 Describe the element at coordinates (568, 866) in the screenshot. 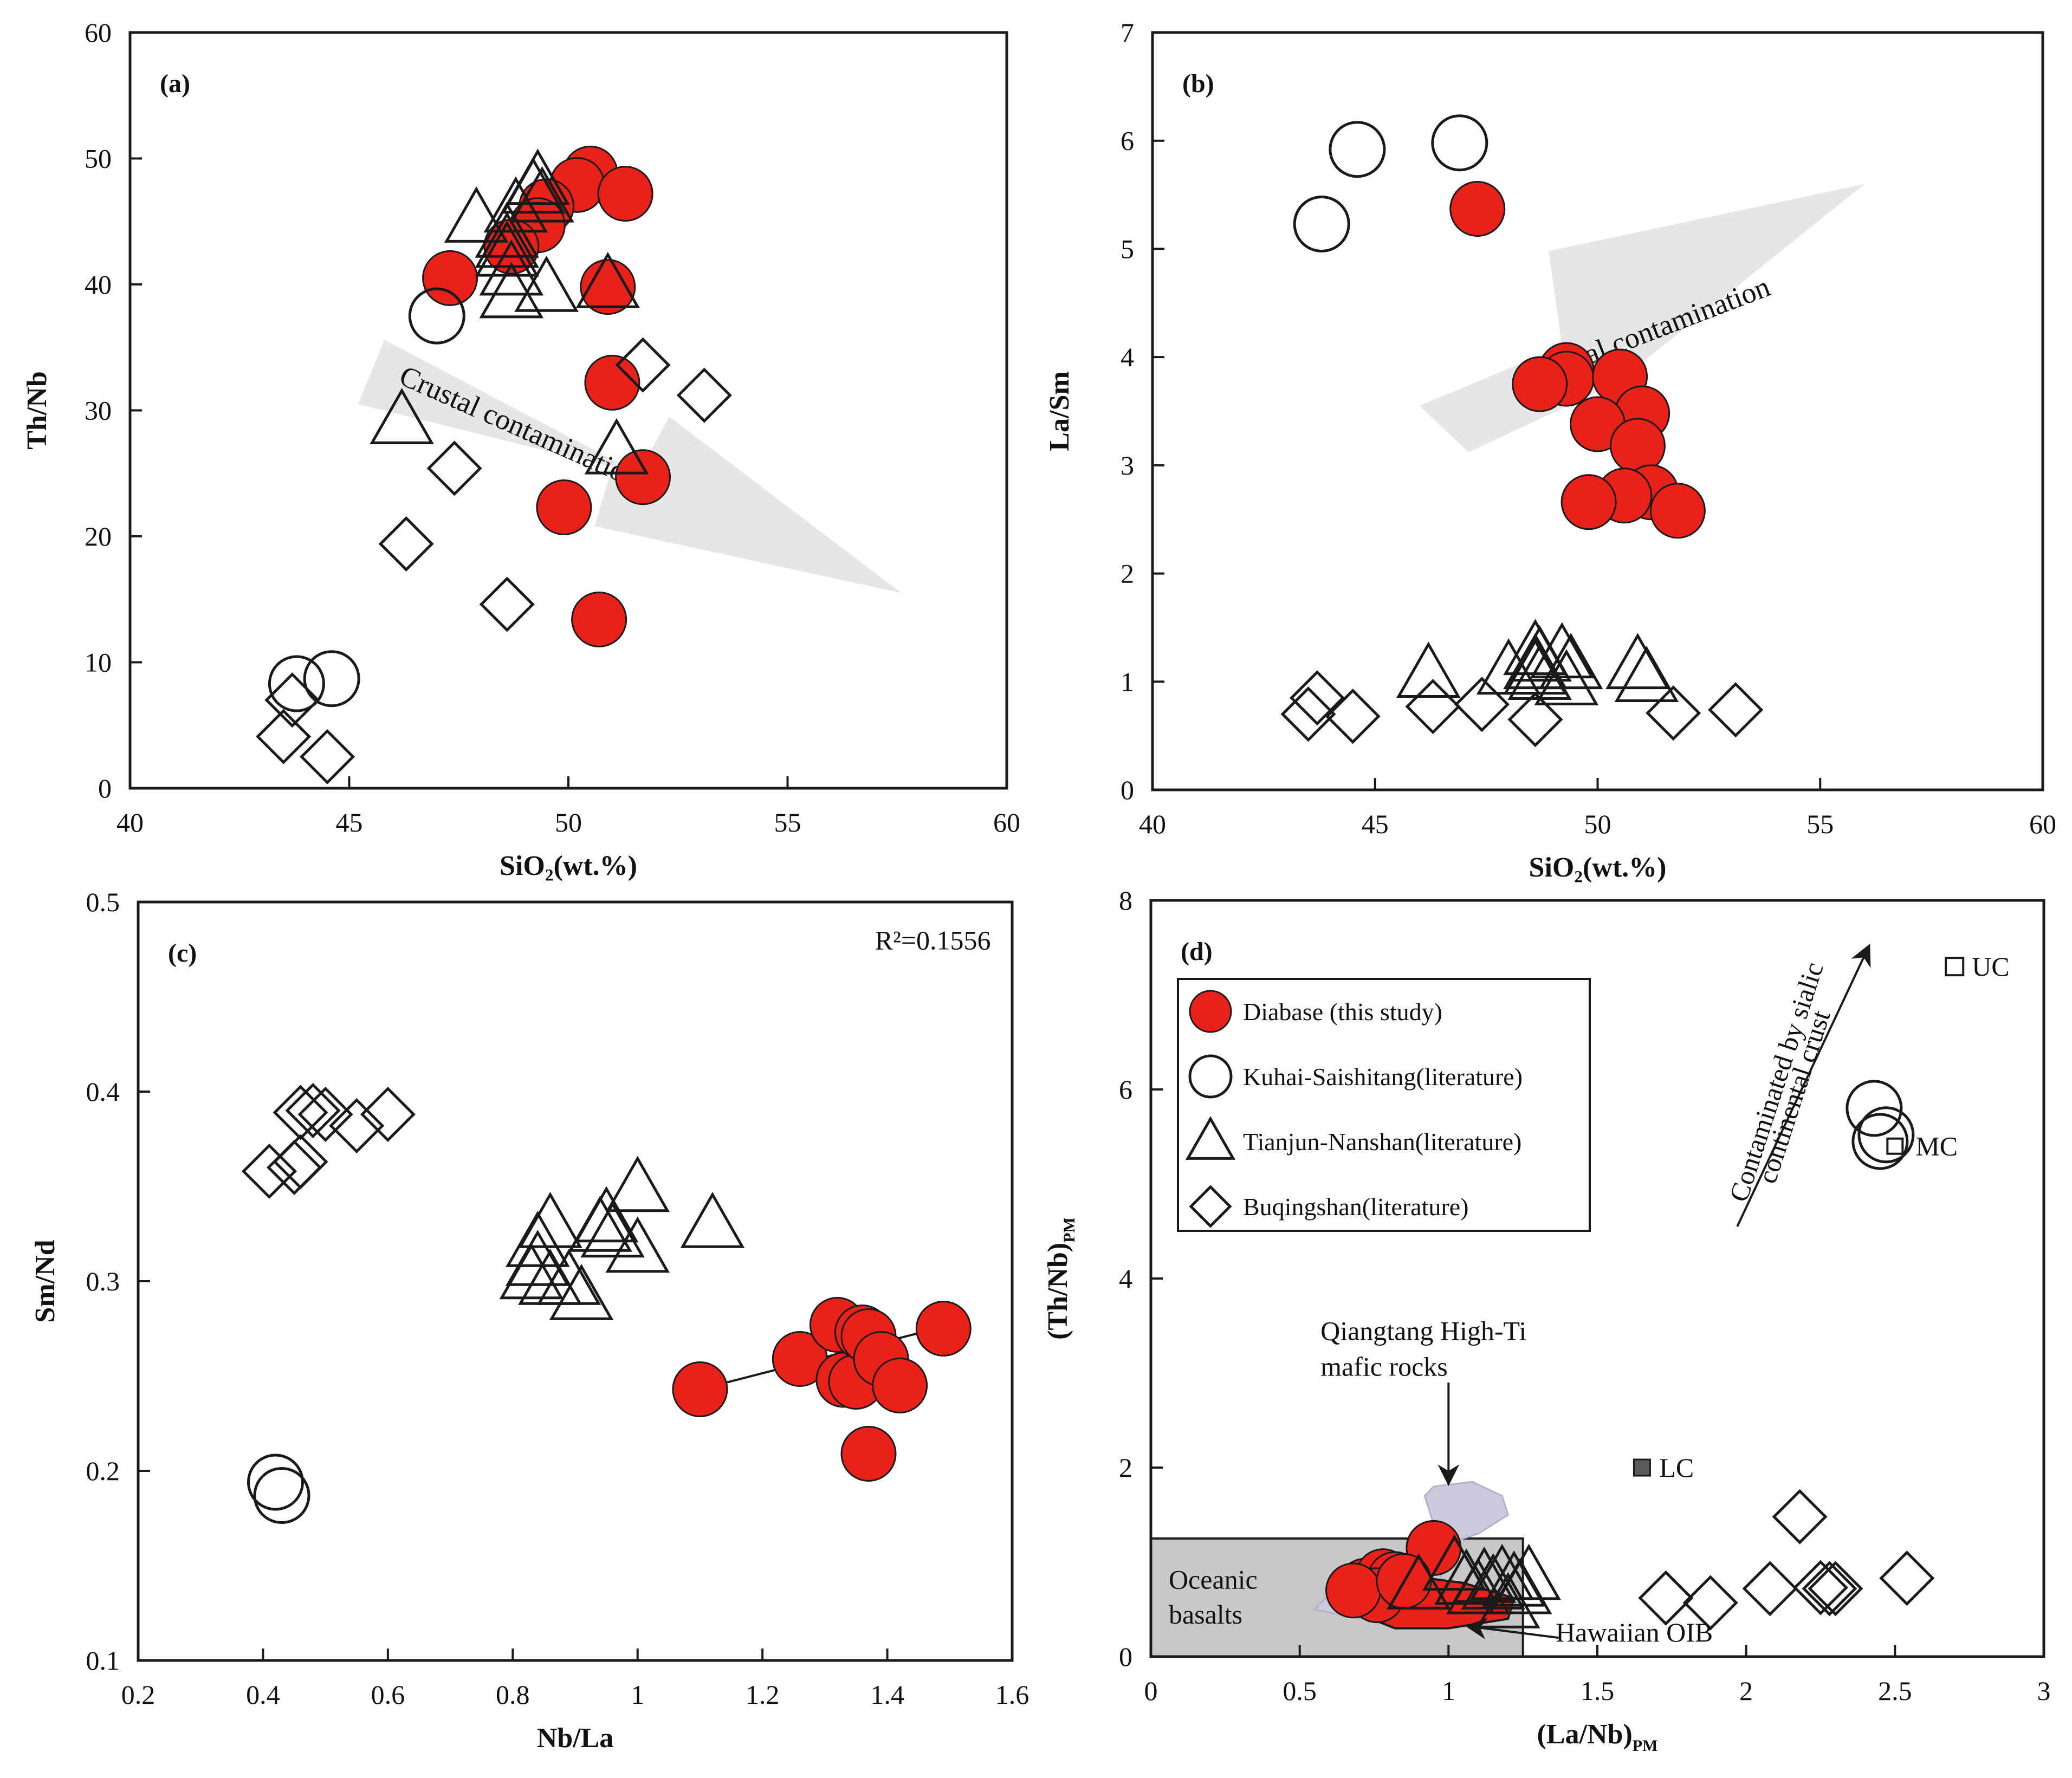

I see `x-axis-label: SiO₂(wt.%)` at that location.